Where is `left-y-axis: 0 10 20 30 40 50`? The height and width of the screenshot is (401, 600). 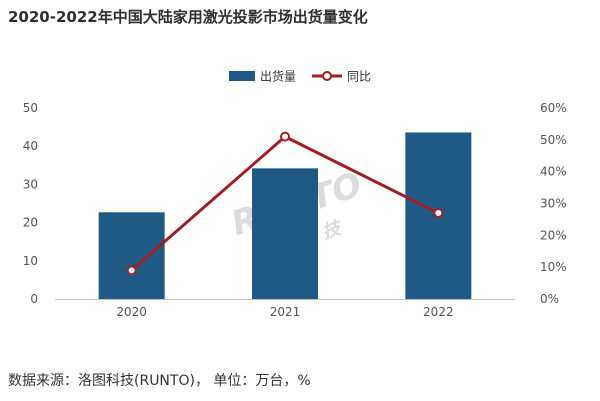
left-y-axis: 0 10 20 30 40 50 is located at coordinates (30, 203).